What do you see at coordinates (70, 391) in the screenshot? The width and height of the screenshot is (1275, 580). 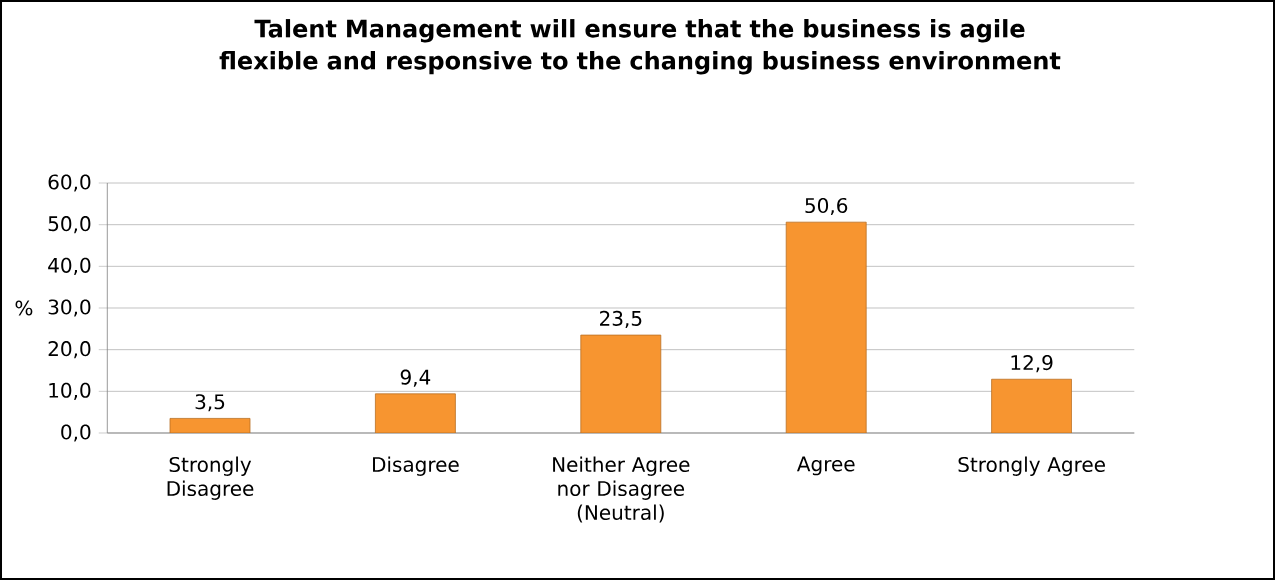 I see `y-tick-label: 10,0` at bounding box center [70, 391].